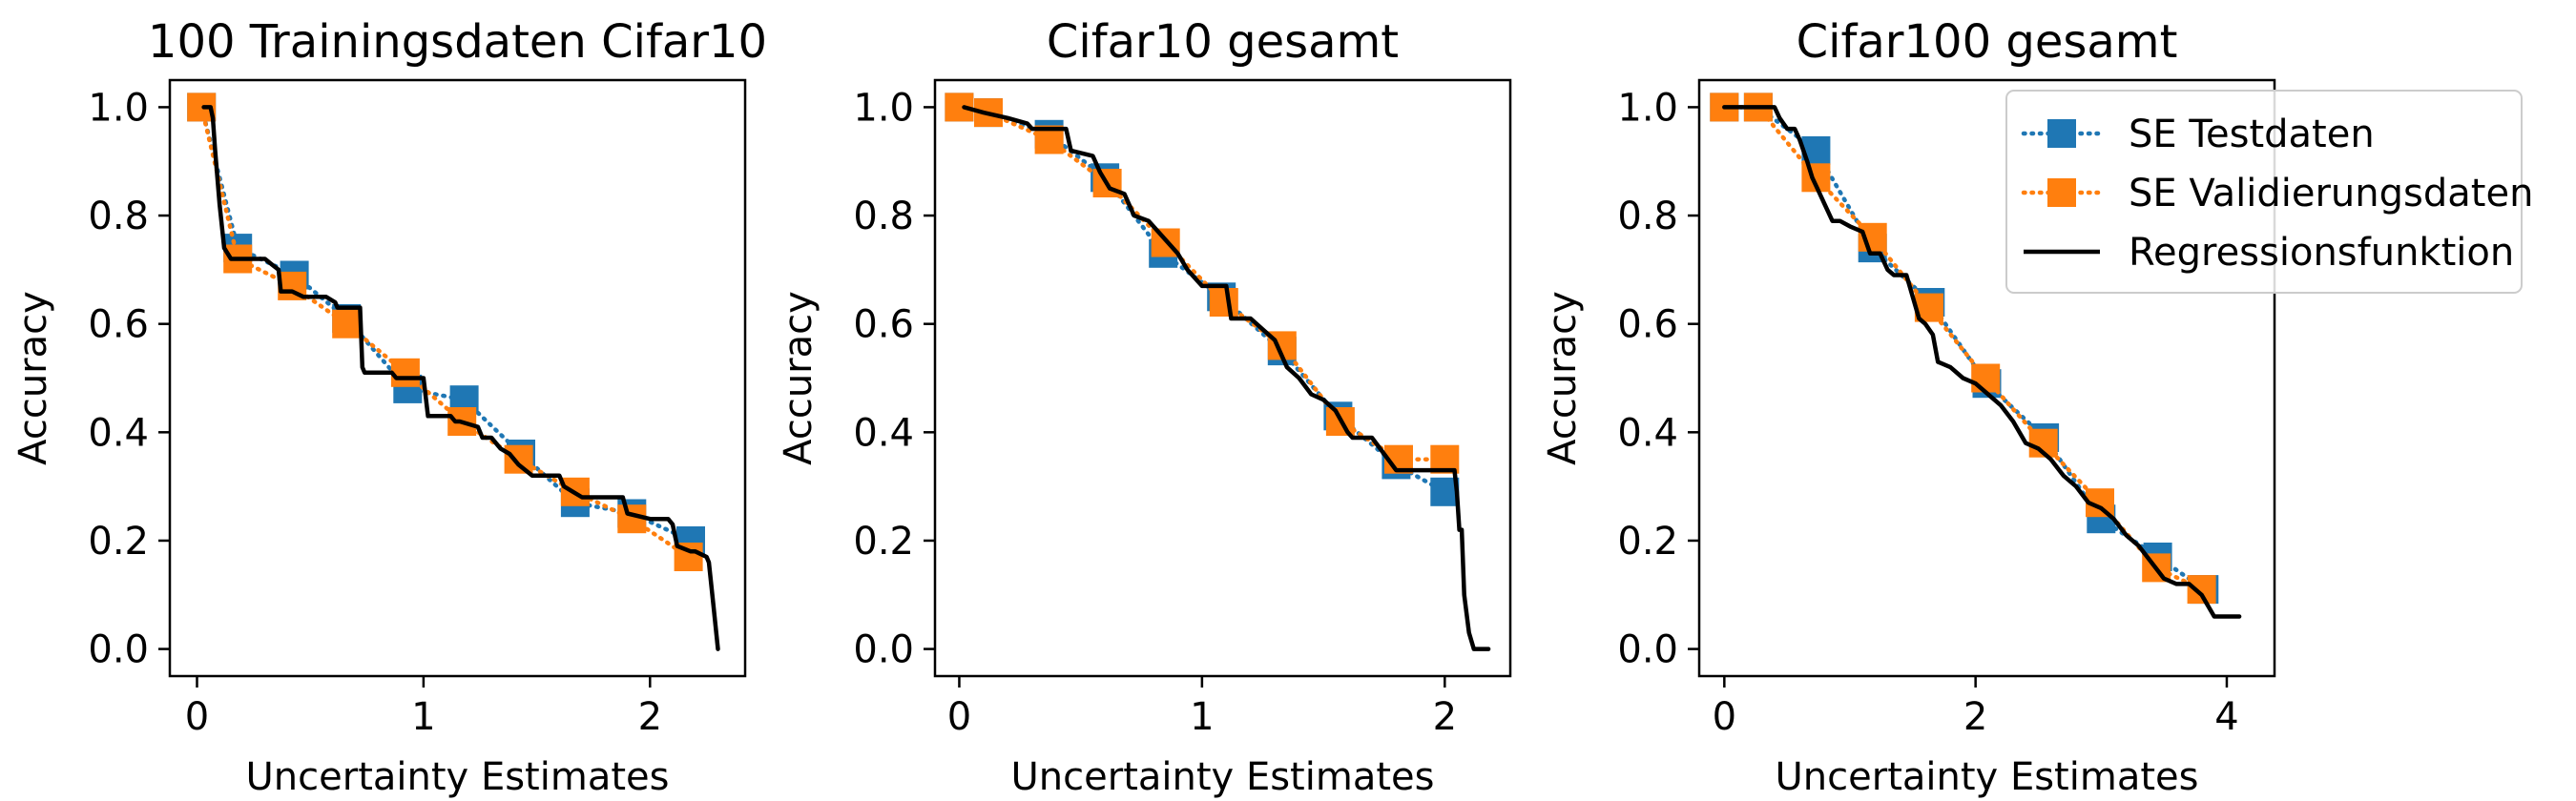  I want to click on legend-marker-se-testdaten, so click(2061, 133).